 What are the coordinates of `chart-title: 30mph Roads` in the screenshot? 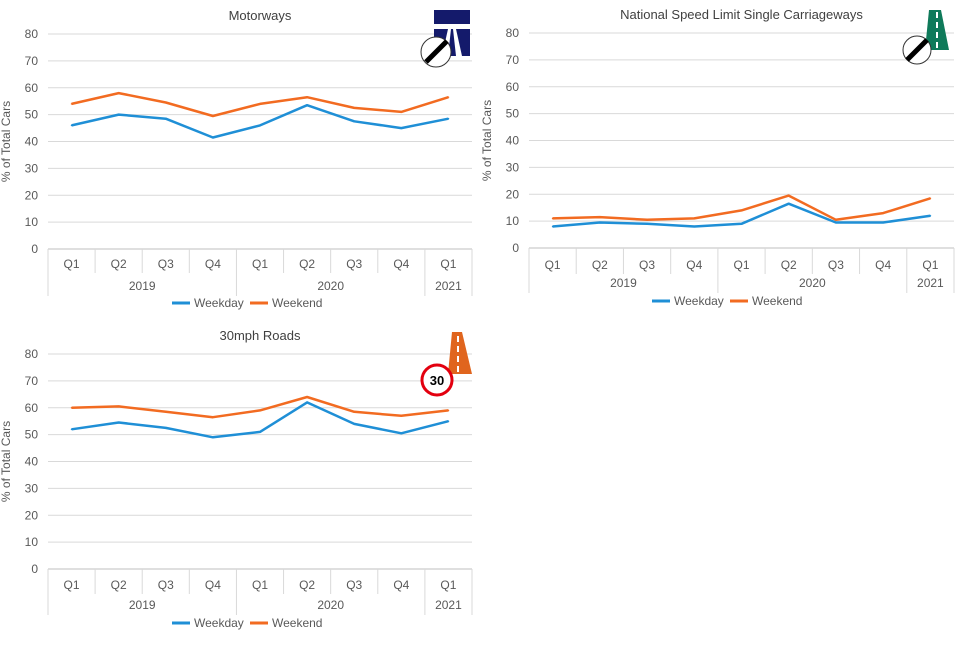 It's located at (260, 335).